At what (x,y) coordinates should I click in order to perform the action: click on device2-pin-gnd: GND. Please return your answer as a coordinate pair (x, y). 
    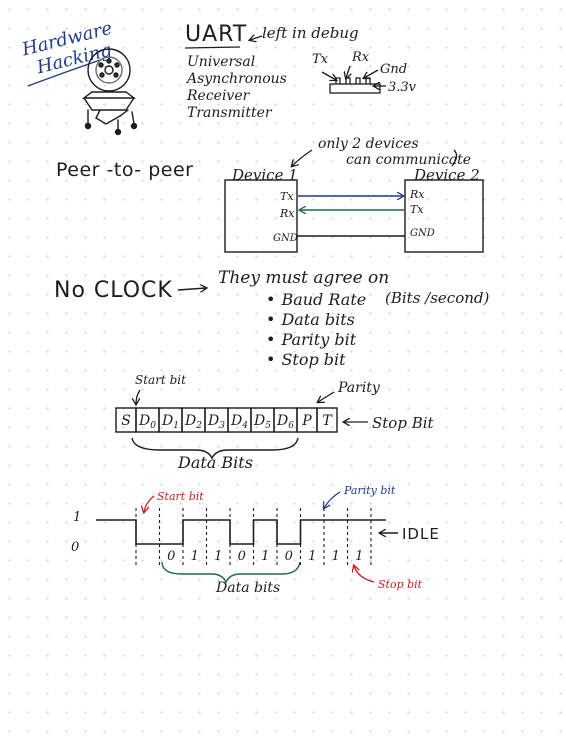
    Looking at the image, I should click on (422, 233).